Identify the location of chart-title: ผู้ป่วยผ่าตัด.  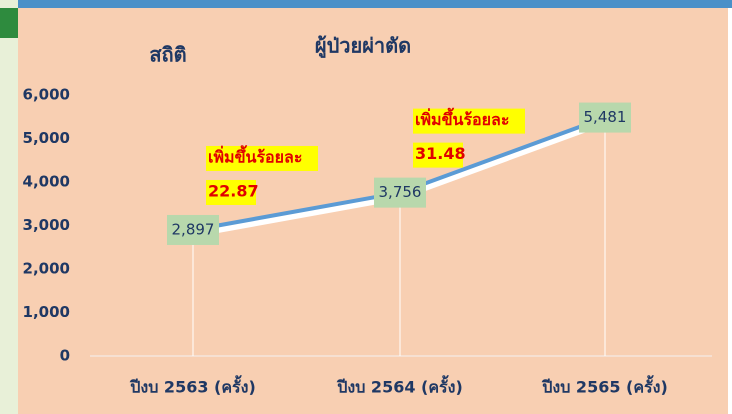
(363, 47).